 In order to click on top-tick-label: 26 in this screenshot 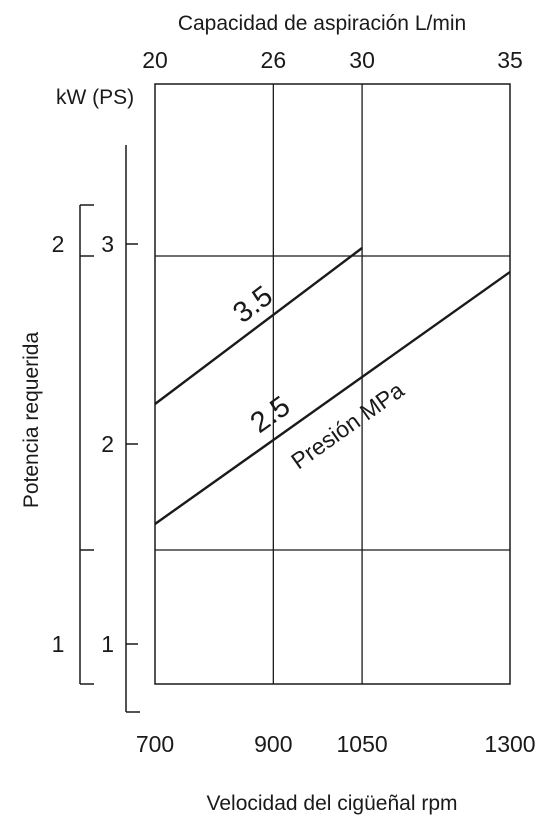, I will do `click(274, 60)`.